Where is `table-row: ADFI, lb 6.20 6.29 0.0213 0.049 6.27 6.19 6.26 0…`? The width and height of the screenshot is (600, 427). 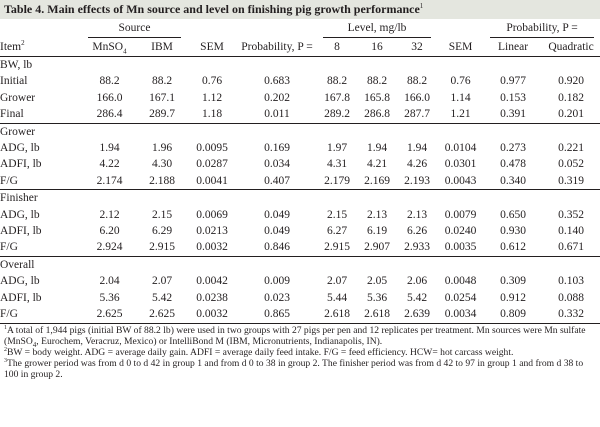
table-row: ADFI, lb 6.20 6.29 0.0213 0.049 6.27 6.19 6.26 0… is located at coordinates (300, 231).